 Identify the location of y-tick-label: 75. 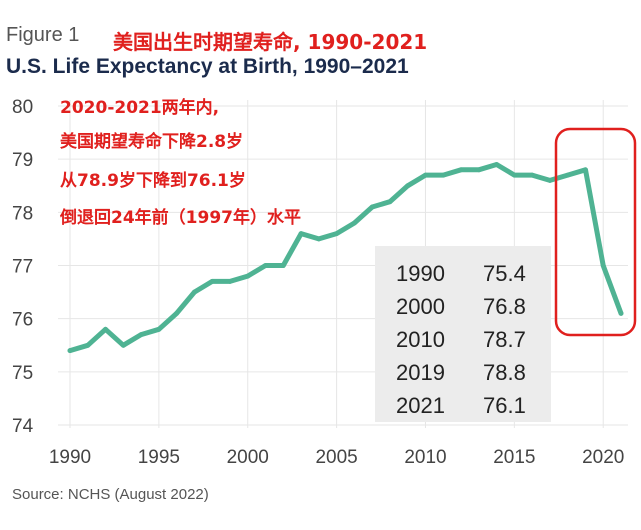
(22, 373).